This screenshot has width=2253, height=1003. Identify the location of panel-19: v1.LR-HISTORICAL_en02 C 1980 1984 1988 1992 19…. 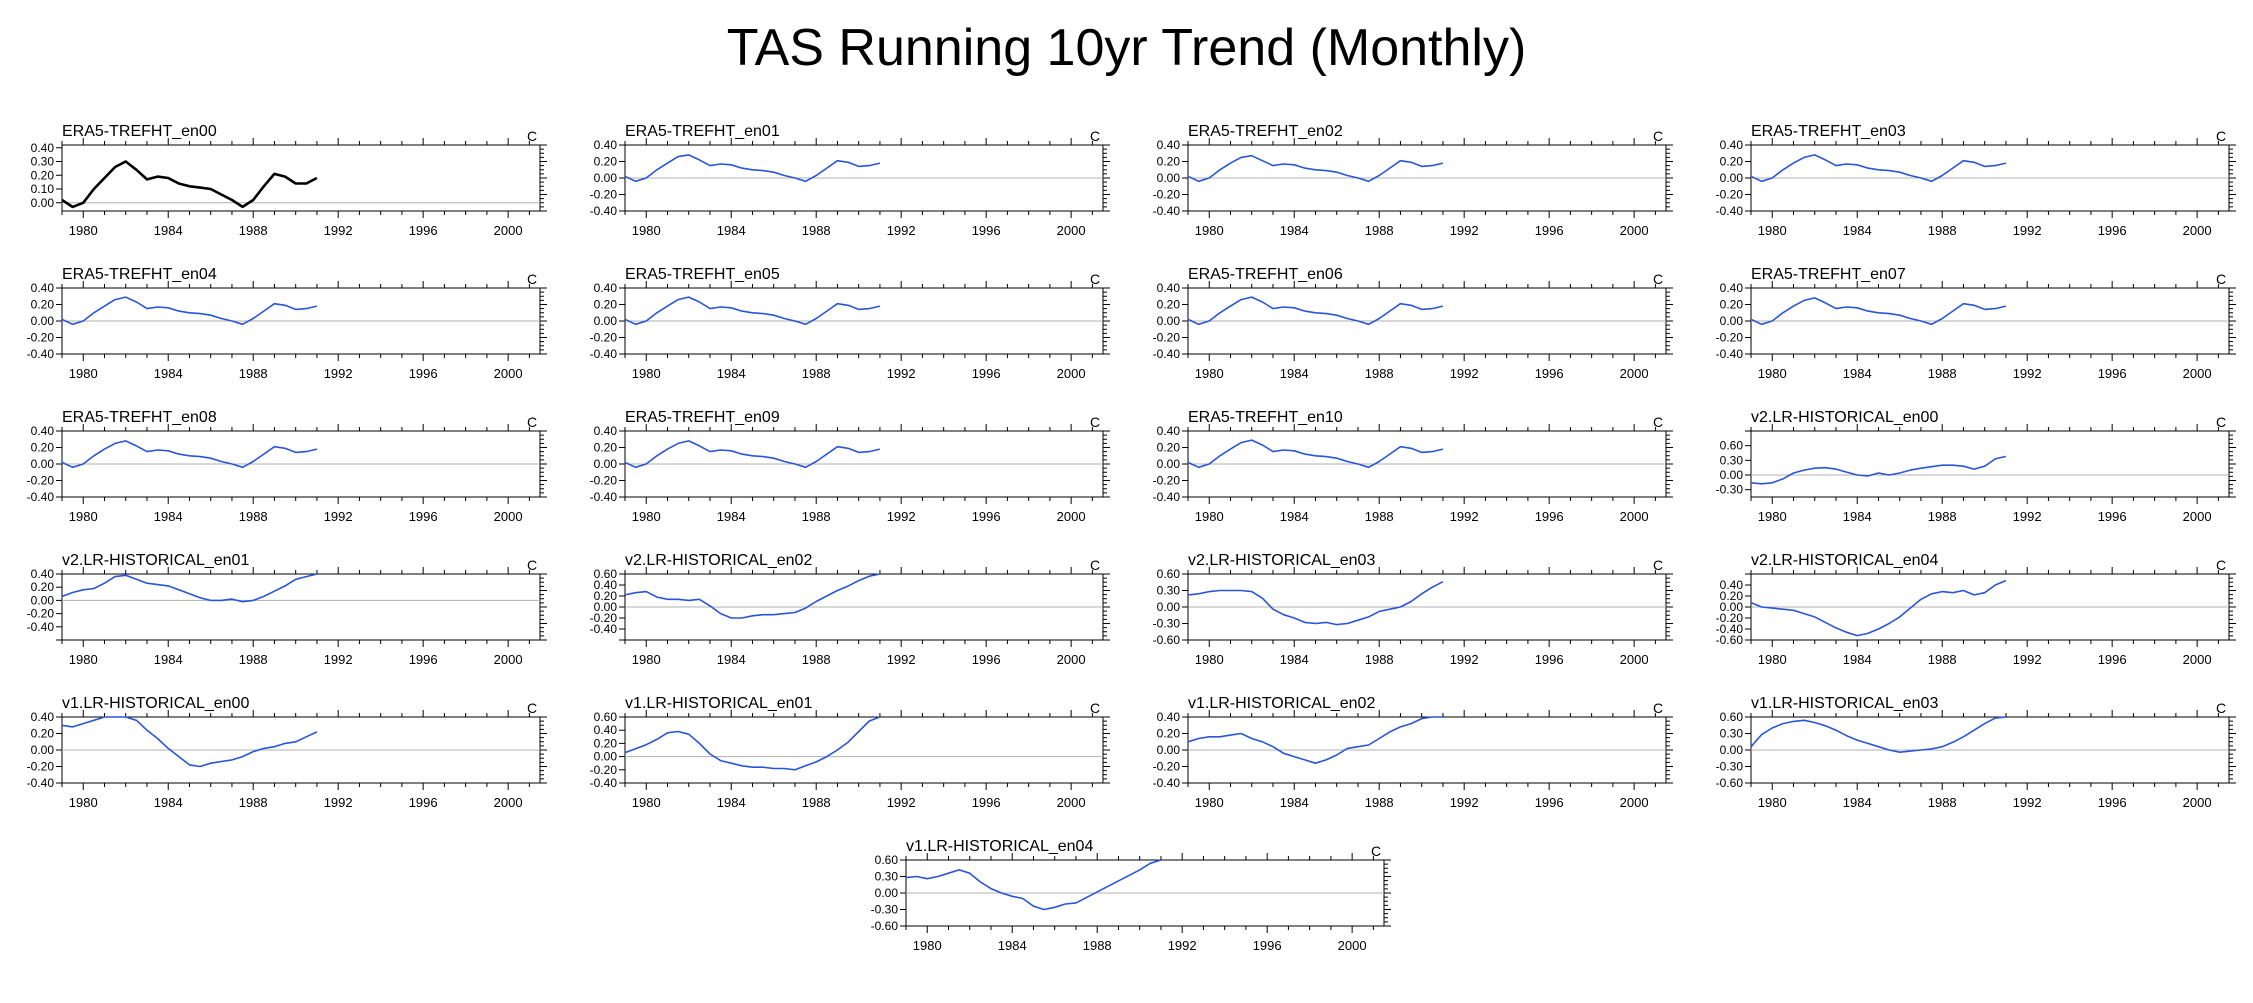
(1413, 752).